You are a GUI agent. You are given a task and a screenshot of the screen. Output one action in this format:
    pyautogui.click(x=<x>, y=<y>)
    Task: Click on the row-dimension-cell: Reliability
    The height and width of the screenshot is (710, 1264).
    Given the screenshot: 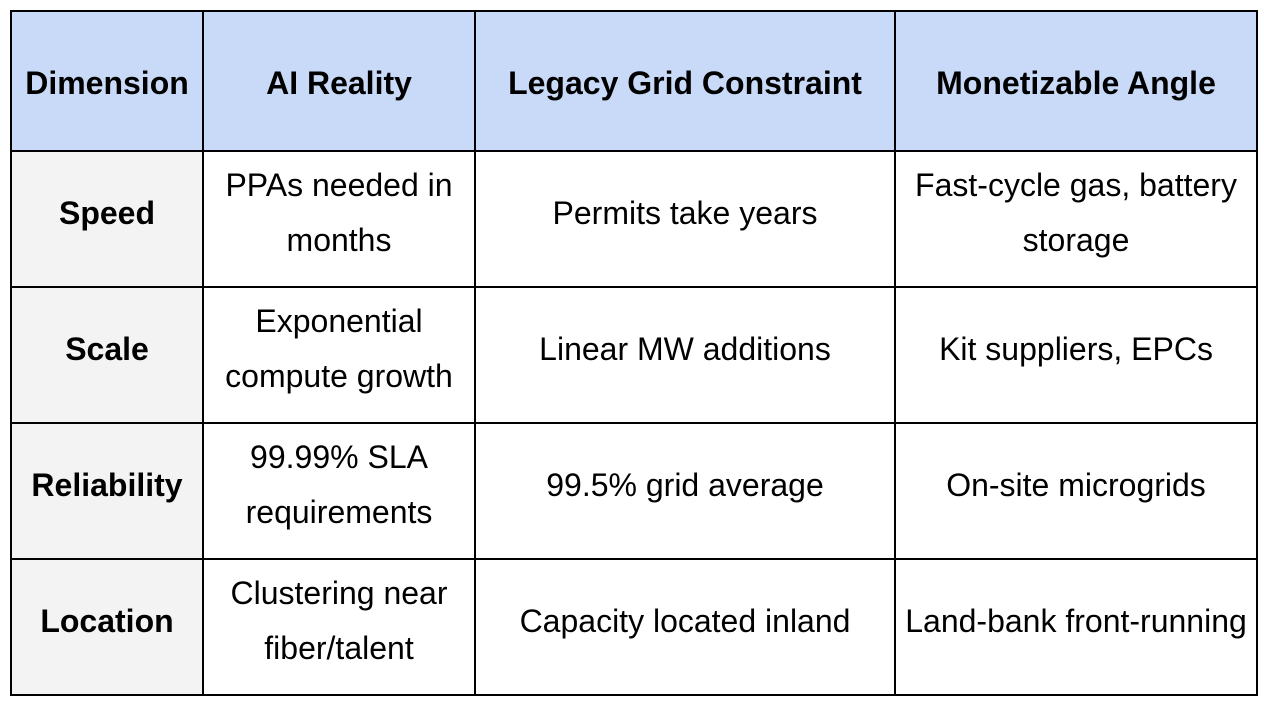 What is the action you would take?
    pyautogui.click(x=107, y=491)
    